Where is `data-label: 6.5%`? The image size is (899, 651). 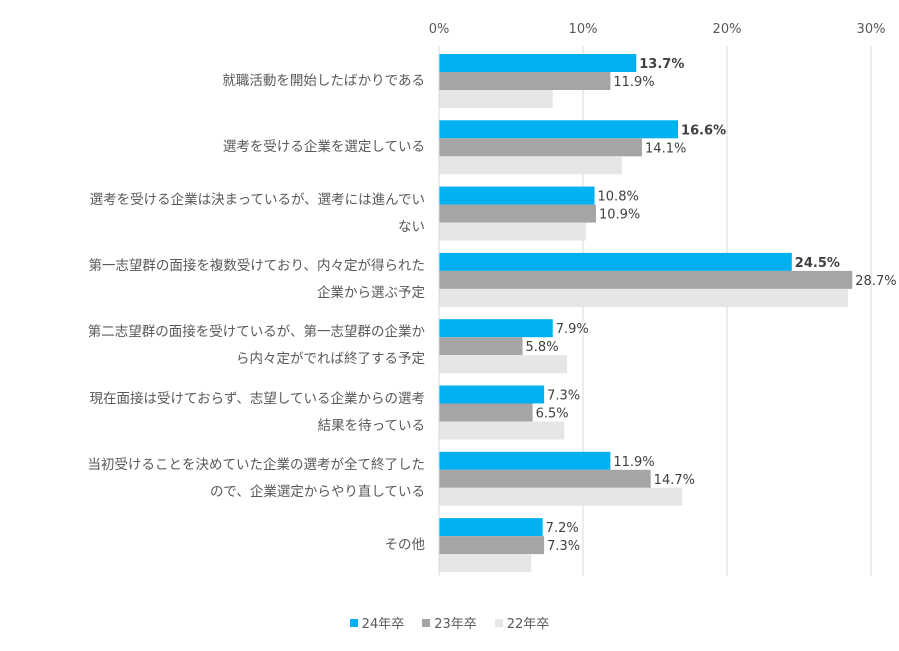
data-label: 6.5% is located at coordinates (552, 414).